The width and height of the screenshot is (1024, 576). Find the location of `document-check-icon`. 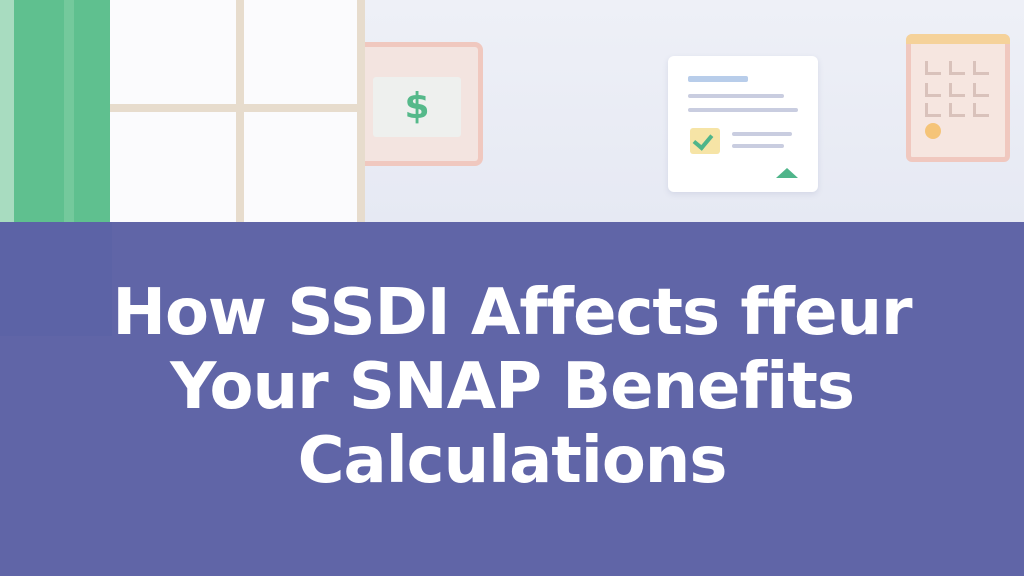

document-check-icon is located at coordinates (743, 124).